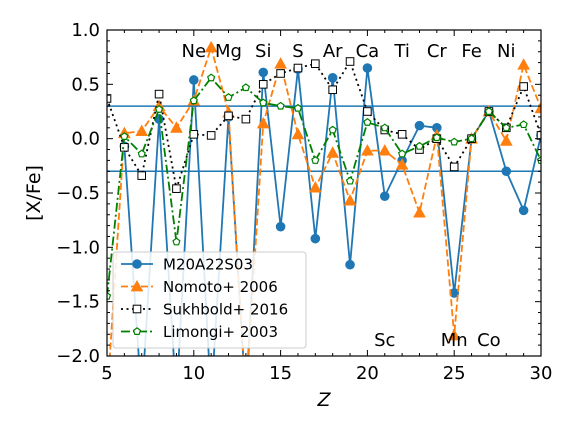  What do you see at coordinates (78, 247) in the screenshot?
I see `y-tick-label: −1.0` at bounding box center [78, 247].